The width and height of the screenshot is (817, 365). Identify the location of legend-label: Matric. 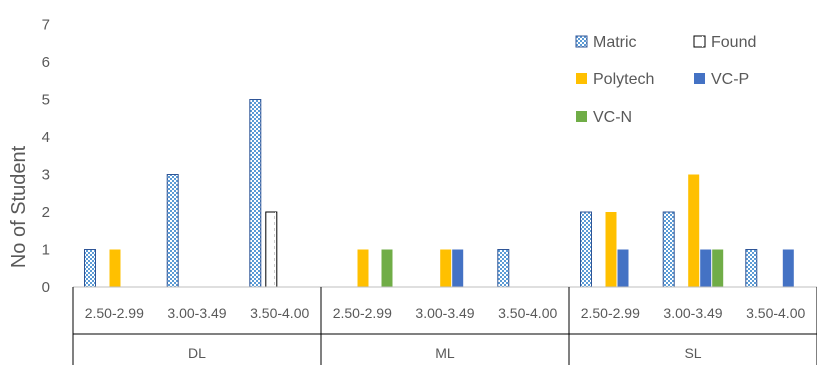
(615, 42).